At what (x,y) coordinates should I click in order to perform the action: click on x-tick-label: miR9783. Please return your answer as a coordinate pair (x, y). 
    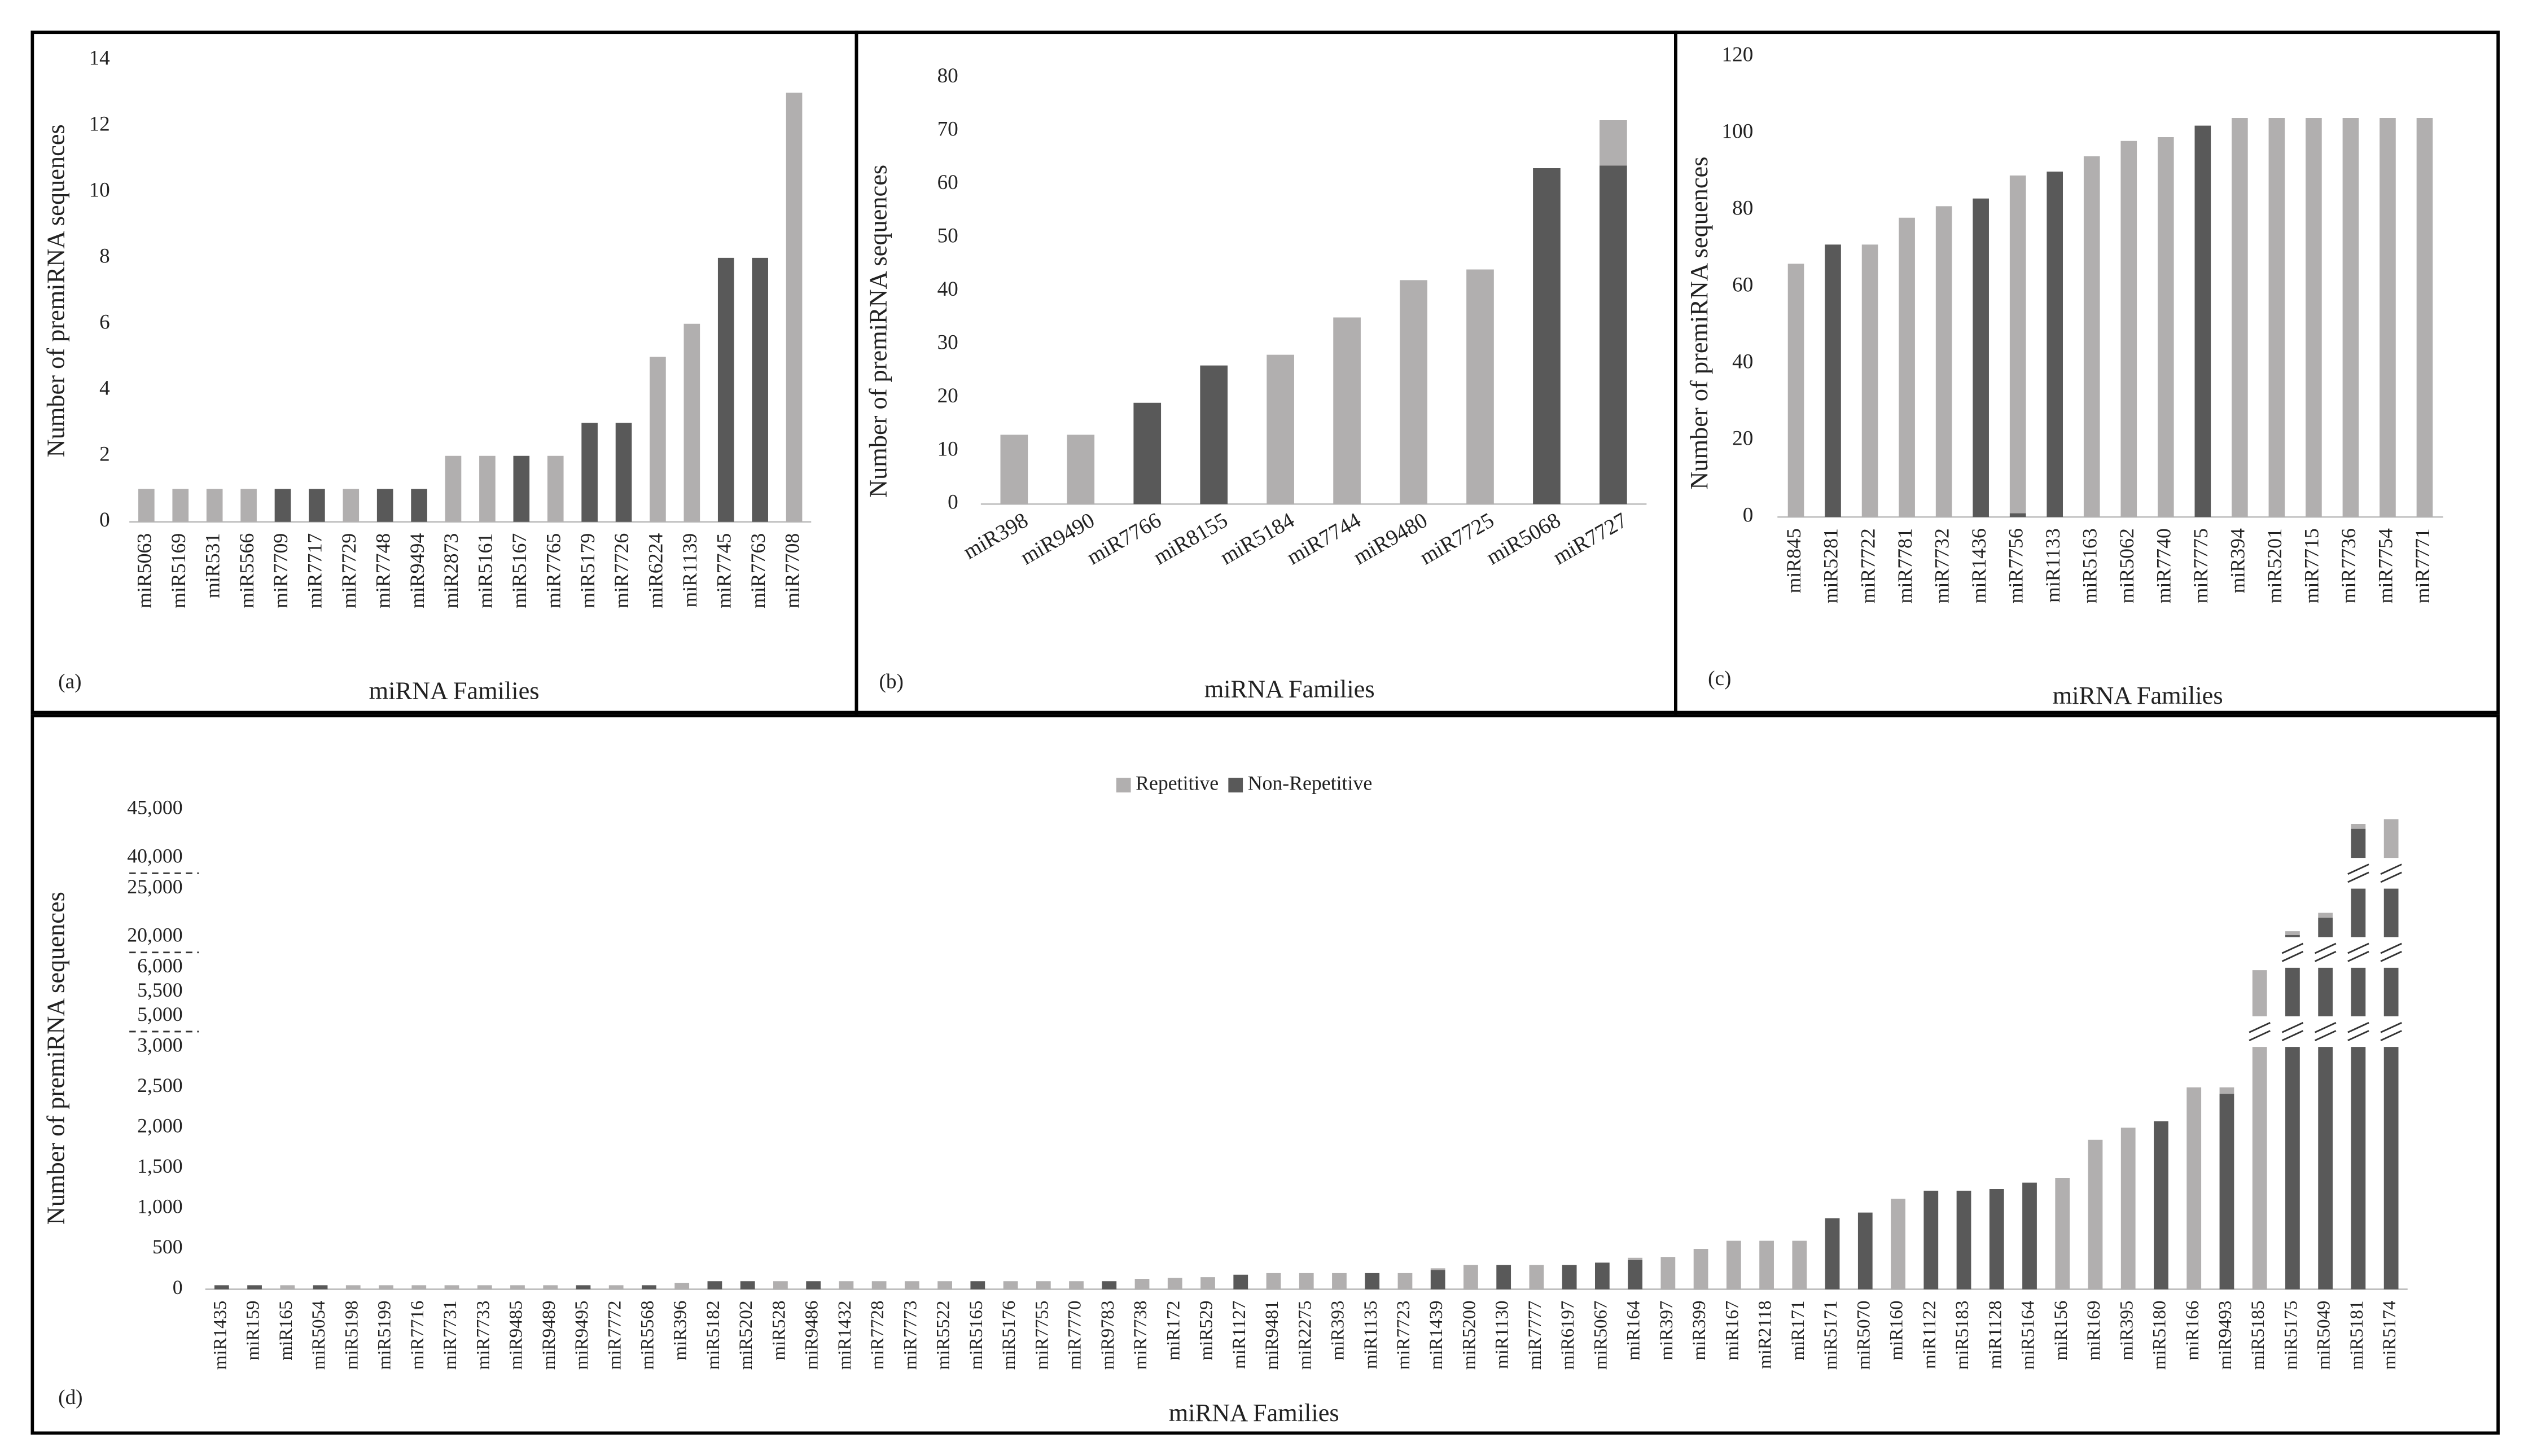
    Looking at the image, I should click on (1108, 1335).